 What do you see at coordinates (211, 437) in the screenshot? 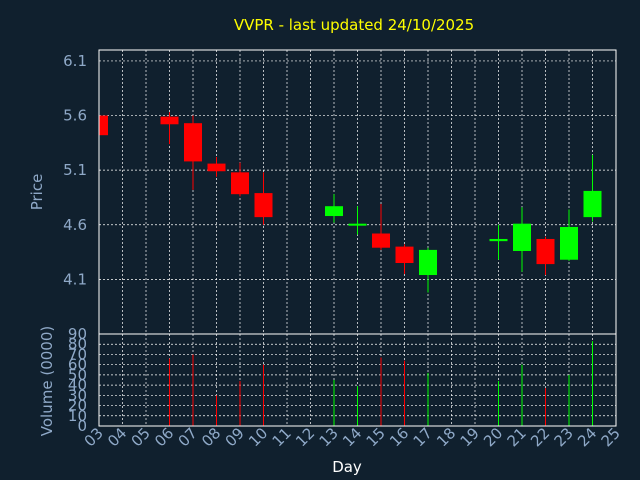
I see `x-tick-label: 08` at bounding box center [211, 437].